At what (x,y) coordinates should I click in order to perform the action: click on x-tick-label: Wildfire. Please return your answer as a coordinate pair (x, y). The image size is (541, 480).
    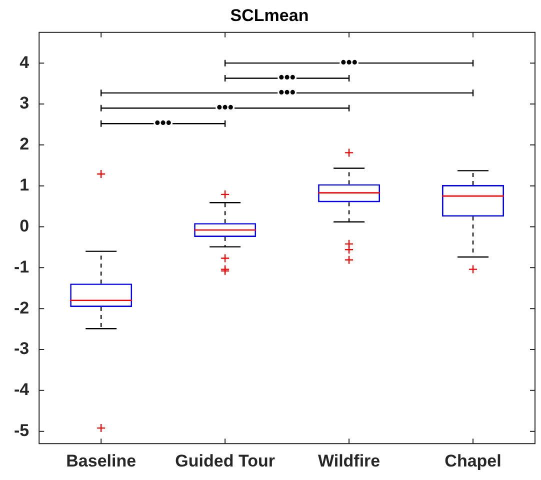
    Looking at the image, I should click on (349, 460).